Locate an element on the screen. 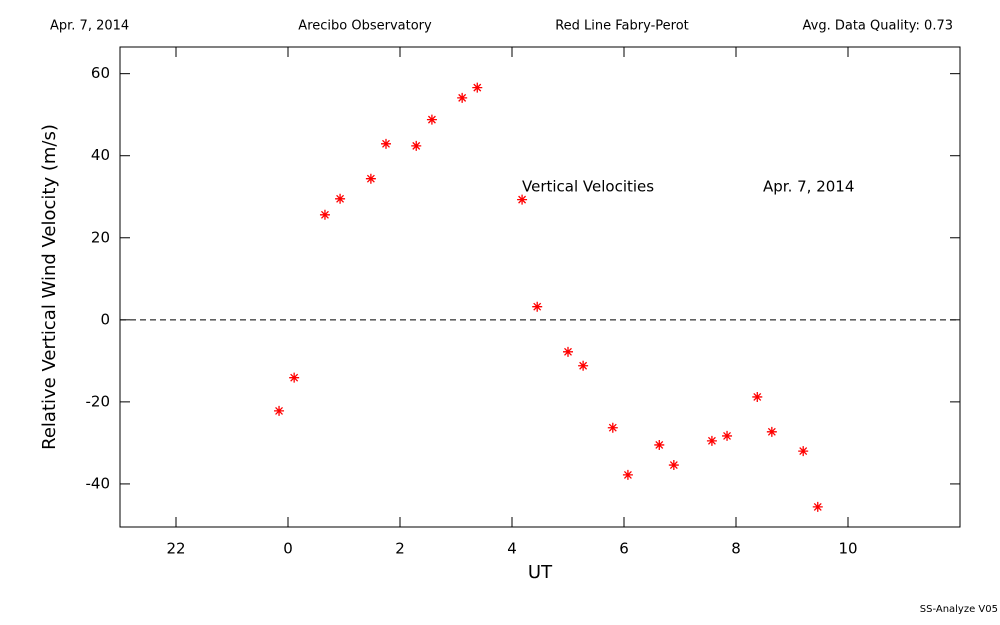 This screenshot has width=1000, height=625. y-tick-label: 40 is located at coordinates (100, 155).